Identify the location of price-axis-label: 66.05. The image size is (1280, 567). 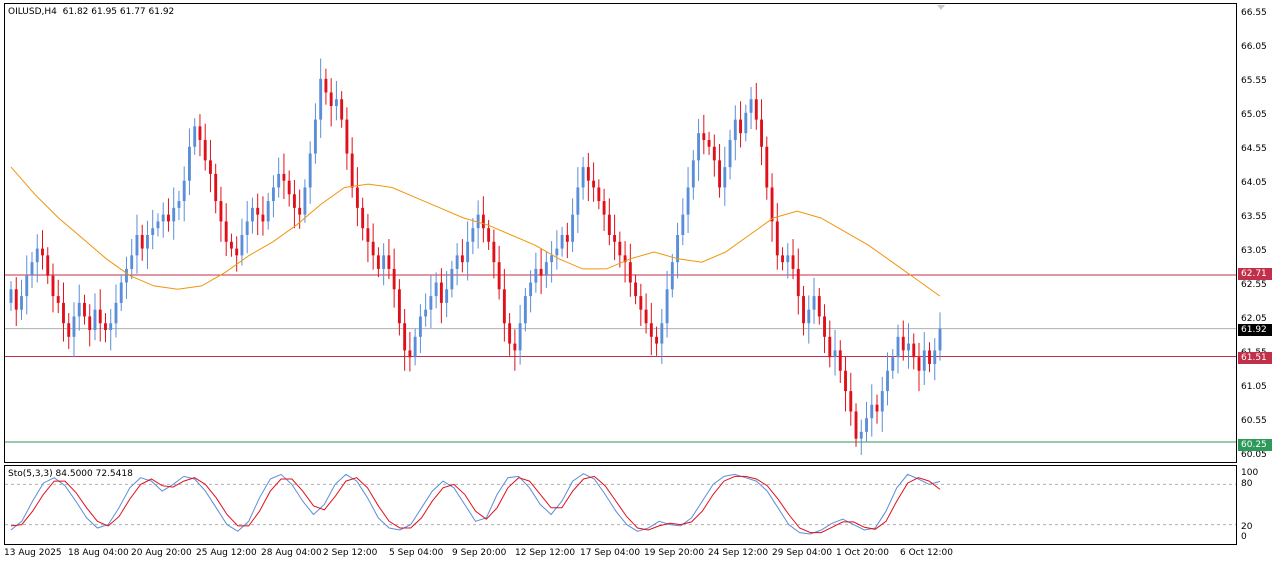
(1254, 47).